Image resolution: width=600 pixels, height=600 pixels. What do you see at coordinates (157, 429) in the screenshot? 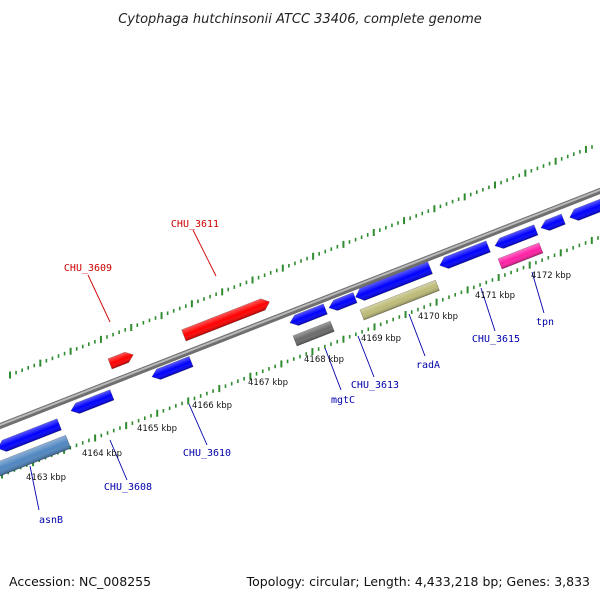
I see `kbp-label: 4165 kbp` at bounding box center [157, 429].